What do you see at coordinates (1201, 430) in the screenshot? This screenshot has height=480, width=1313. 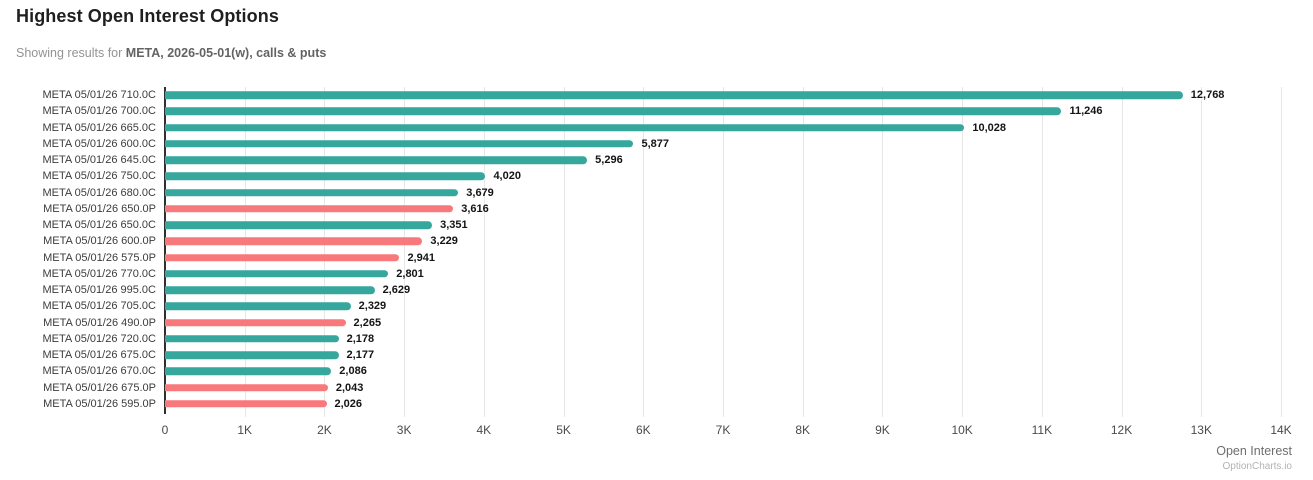 I see `x-tick-label: 13K` at bounding box center [1201, 430].